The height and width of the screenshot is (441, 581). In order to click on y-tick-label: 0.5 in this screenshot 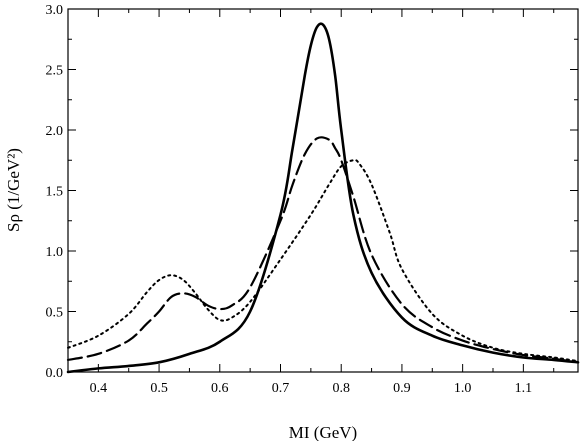, I will do `click(55, 313)`.